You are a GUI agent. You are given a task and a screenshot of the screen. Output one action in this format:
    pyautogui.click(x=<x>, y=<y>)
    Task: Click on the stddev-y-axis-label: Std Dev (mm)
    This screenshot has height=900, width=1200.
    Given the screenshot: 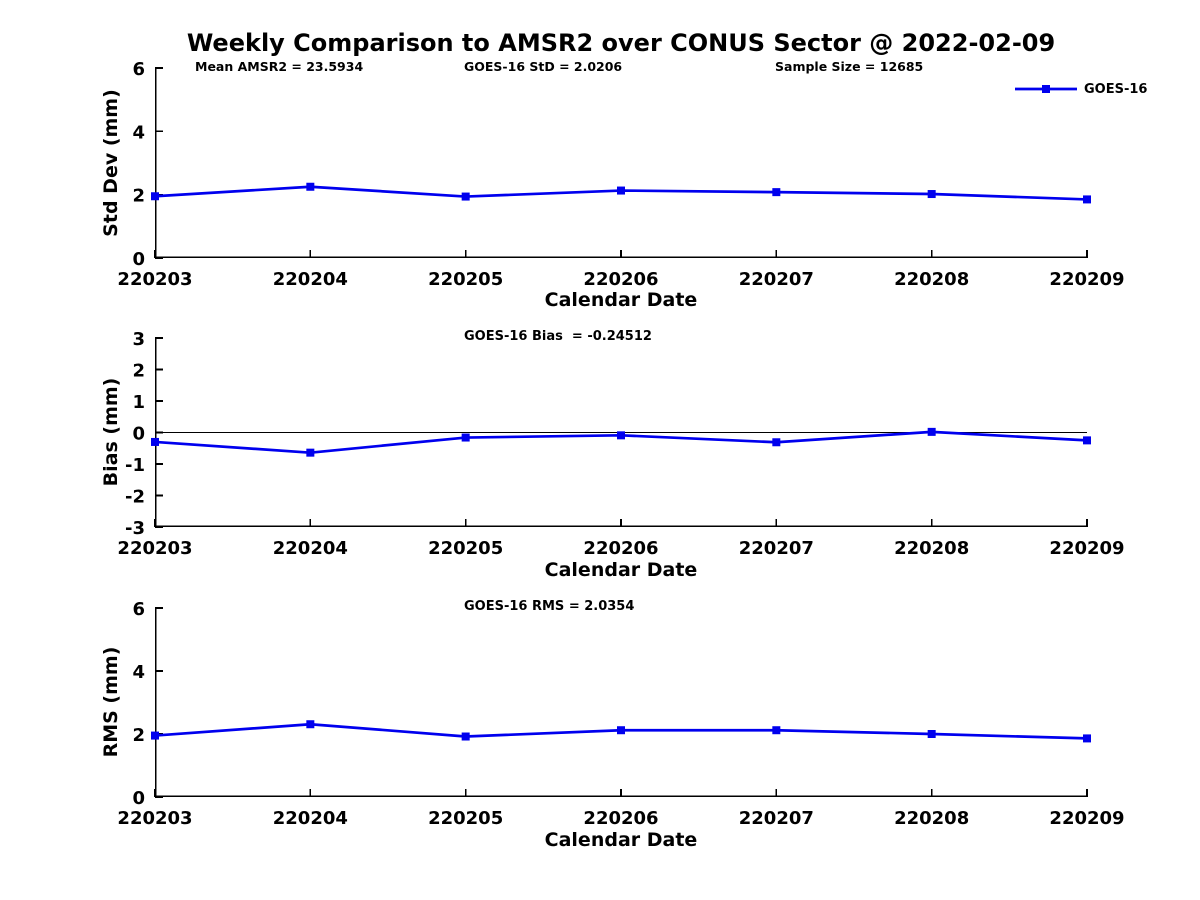 What is the action you would take?
    pyautogui.click(x=111, y=163)
    